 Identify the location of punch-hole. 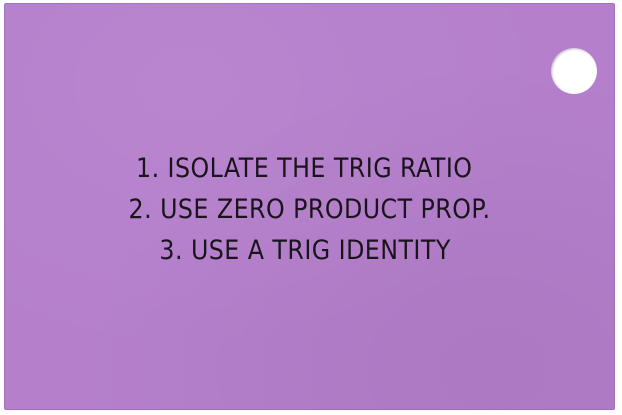
(574, 71).